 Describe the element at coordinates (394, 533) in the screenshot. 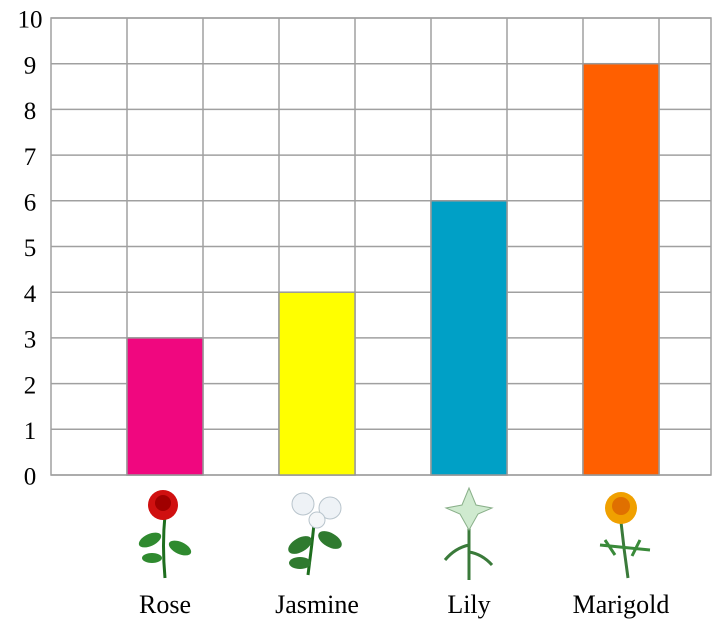

I see `flower-icons` at that location.